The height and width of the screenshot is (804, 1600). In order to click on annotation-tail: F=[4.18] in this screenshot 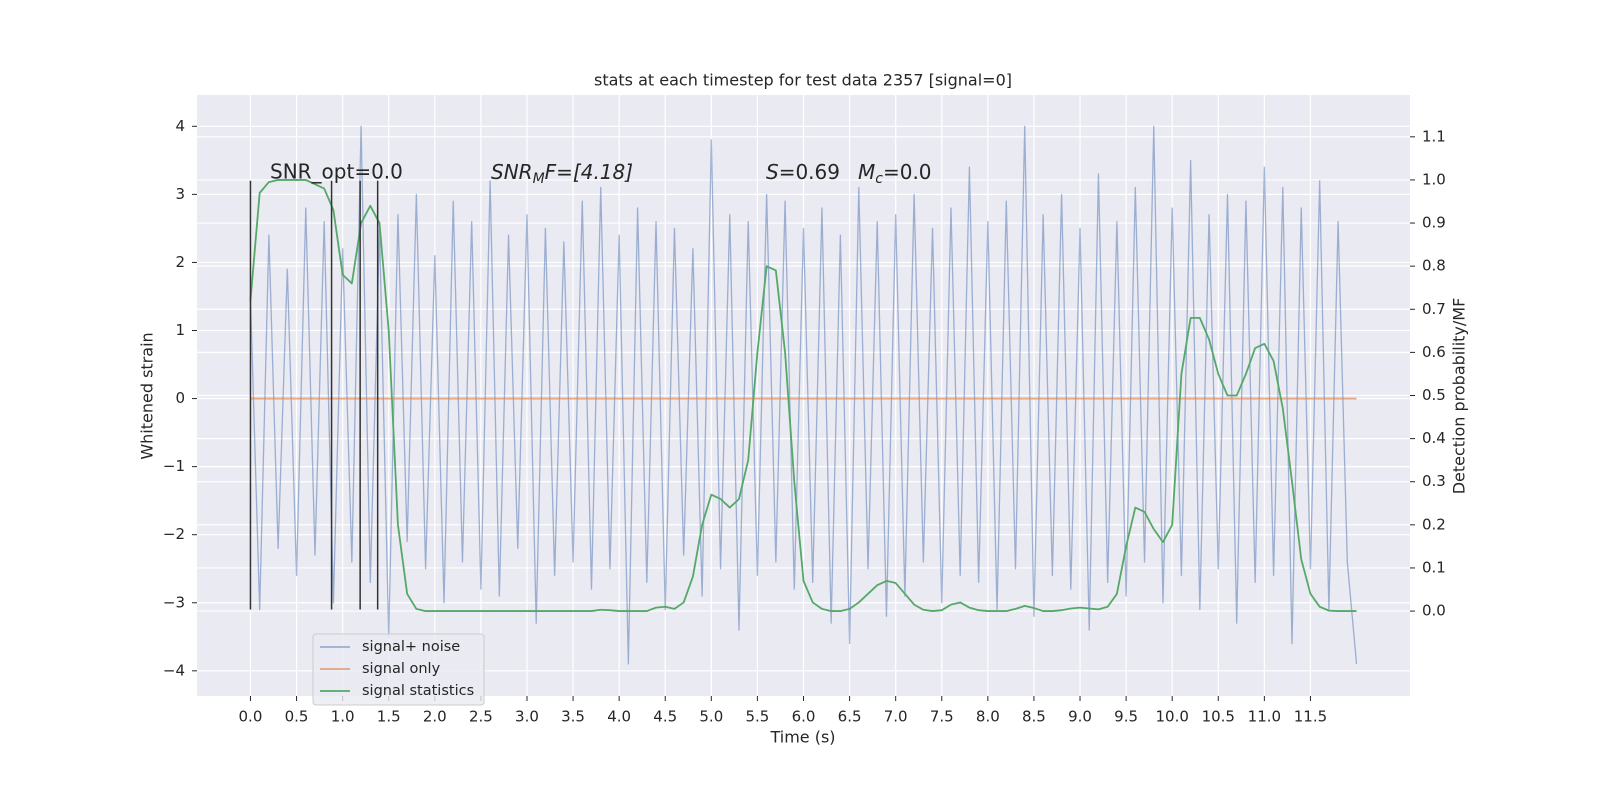, I will do `click(589, 172)`.